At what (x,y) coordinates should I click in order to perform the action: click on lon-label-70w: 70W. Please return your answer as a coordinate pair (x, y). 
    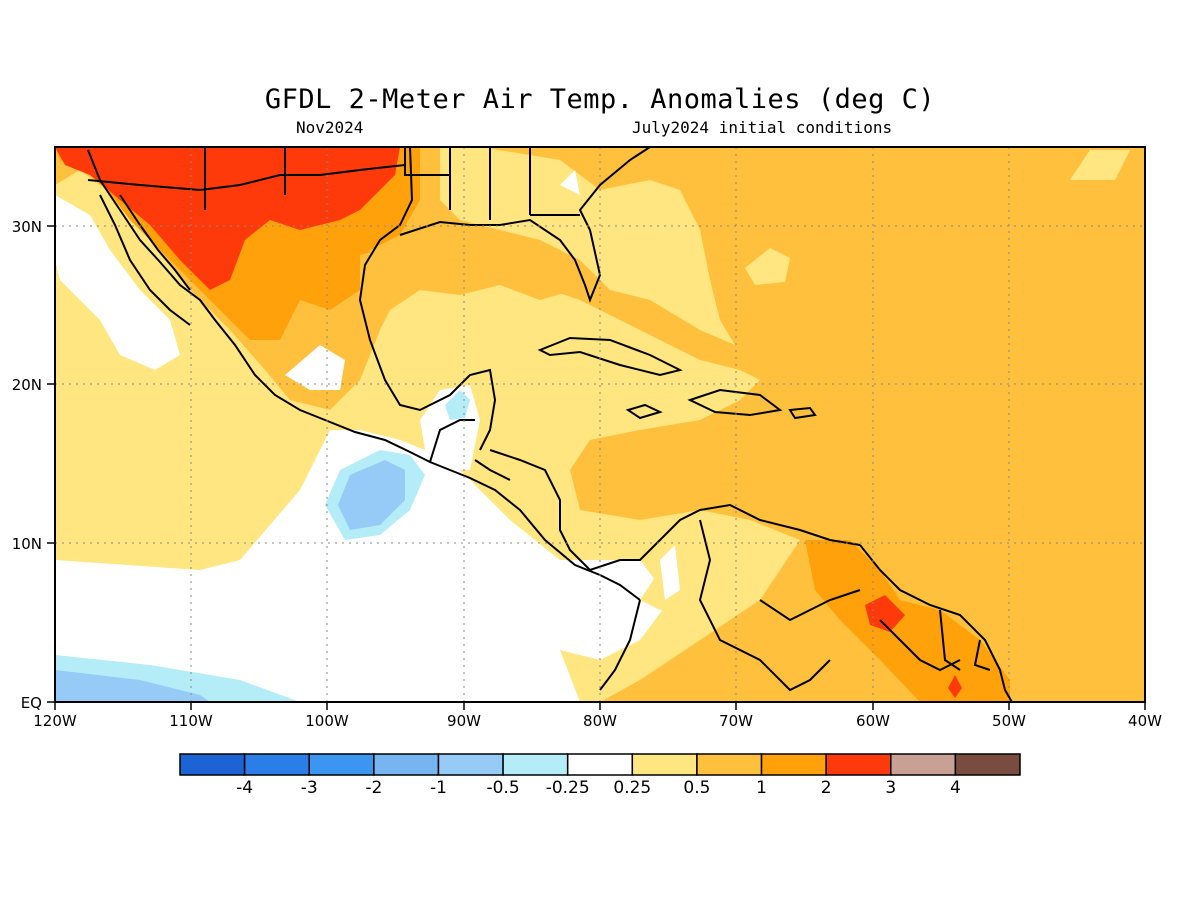
    Looking at the image, I should click on (736, 721).